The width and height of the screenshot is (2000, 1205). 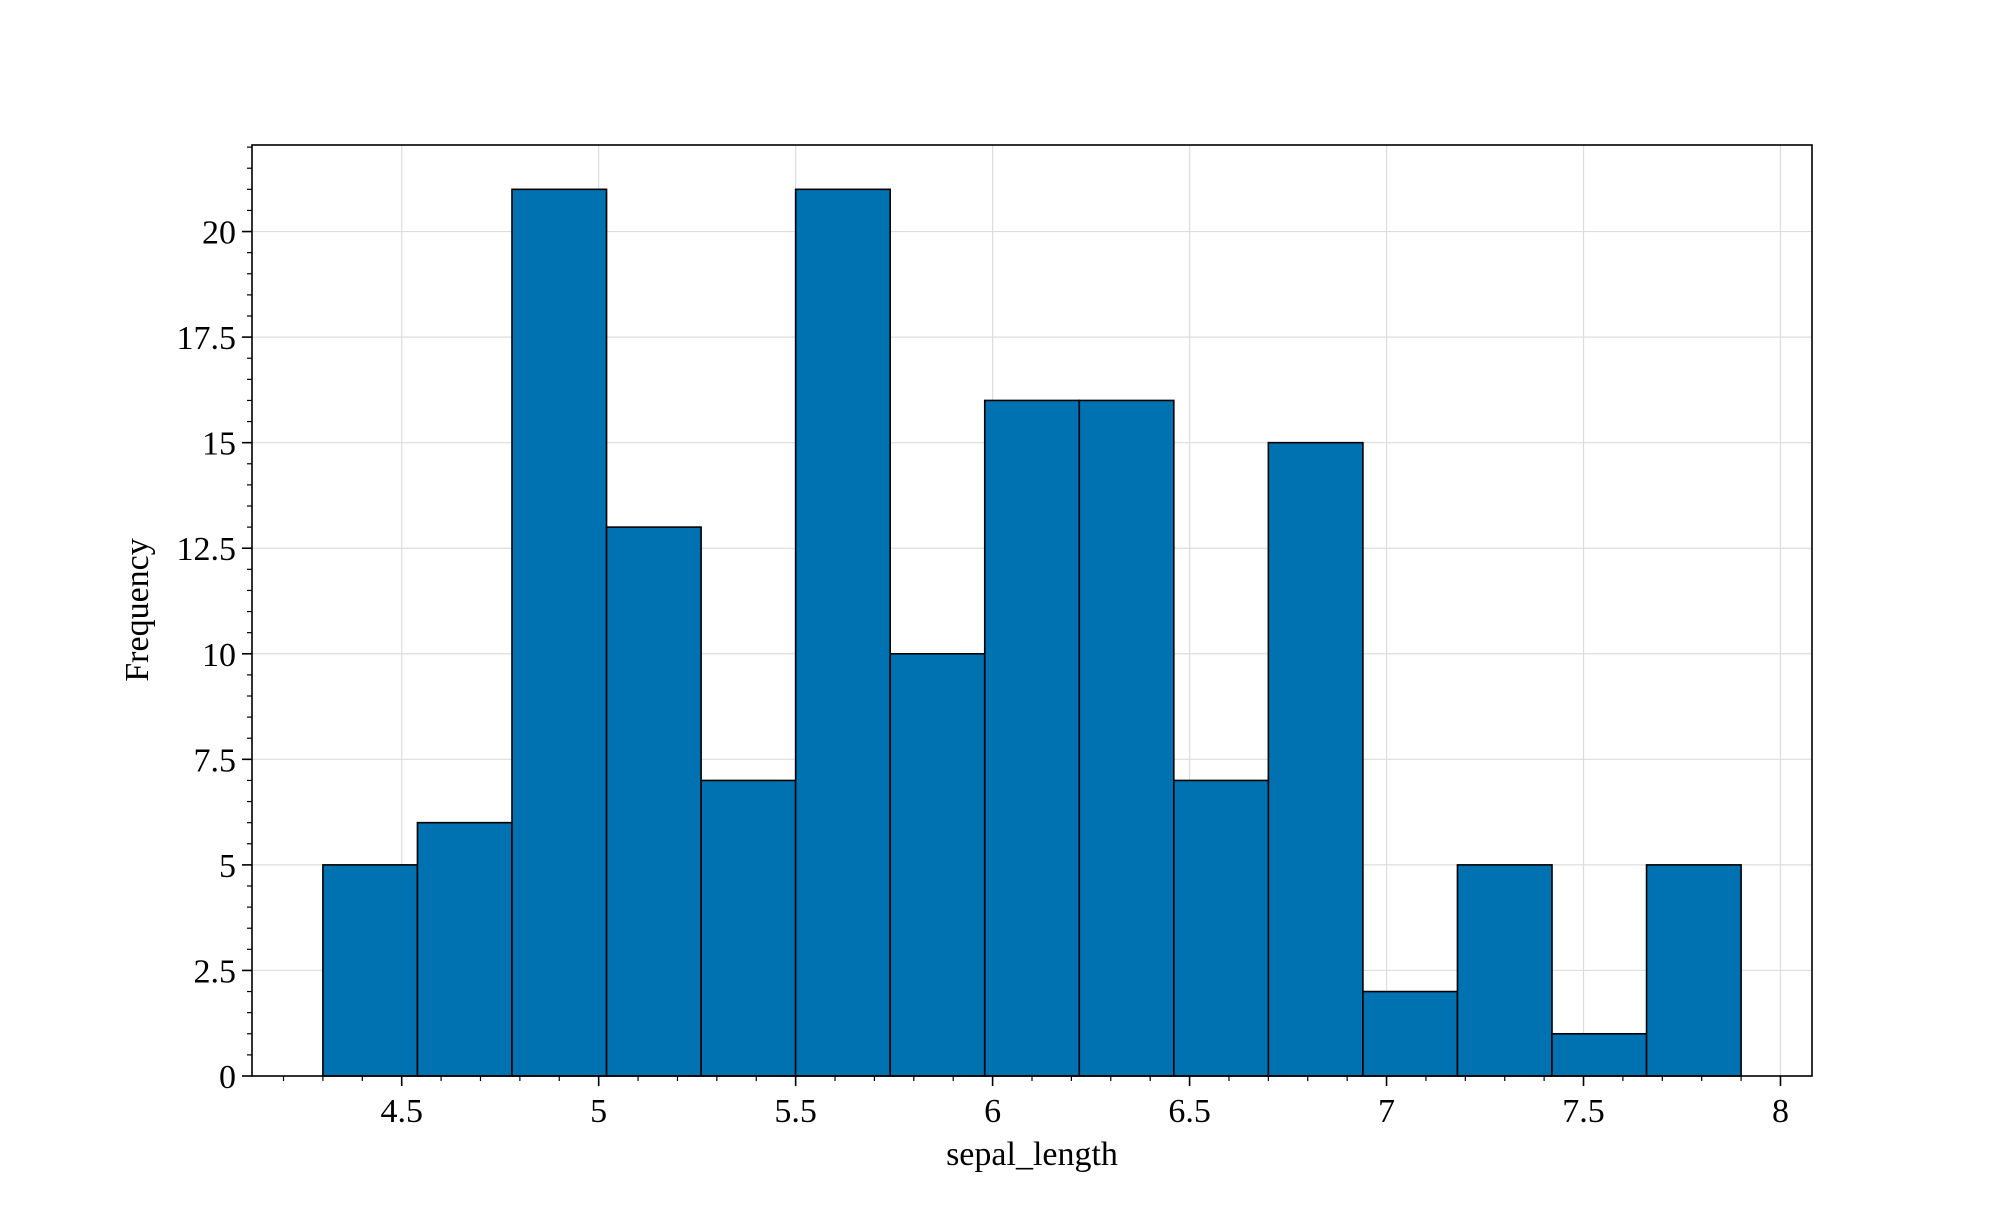 What do you see at coordinates (219, 233) in the screenshot?
I see `y-tick-label: 20` at bounding box center [219, 233].